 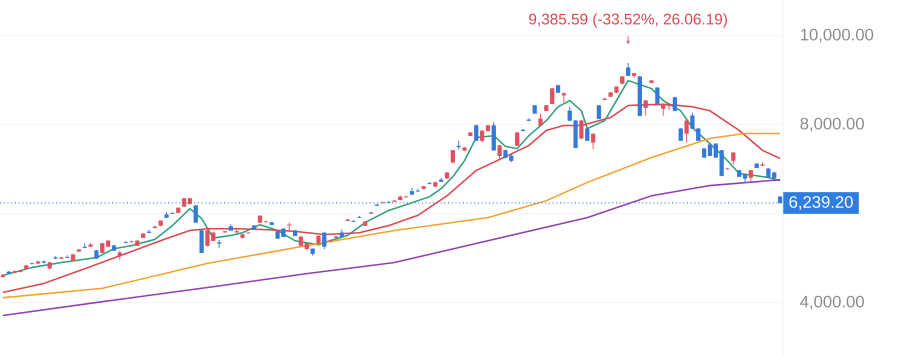 I want to click on ref-line-label: 6,239.20, so click(x=821, y=203).